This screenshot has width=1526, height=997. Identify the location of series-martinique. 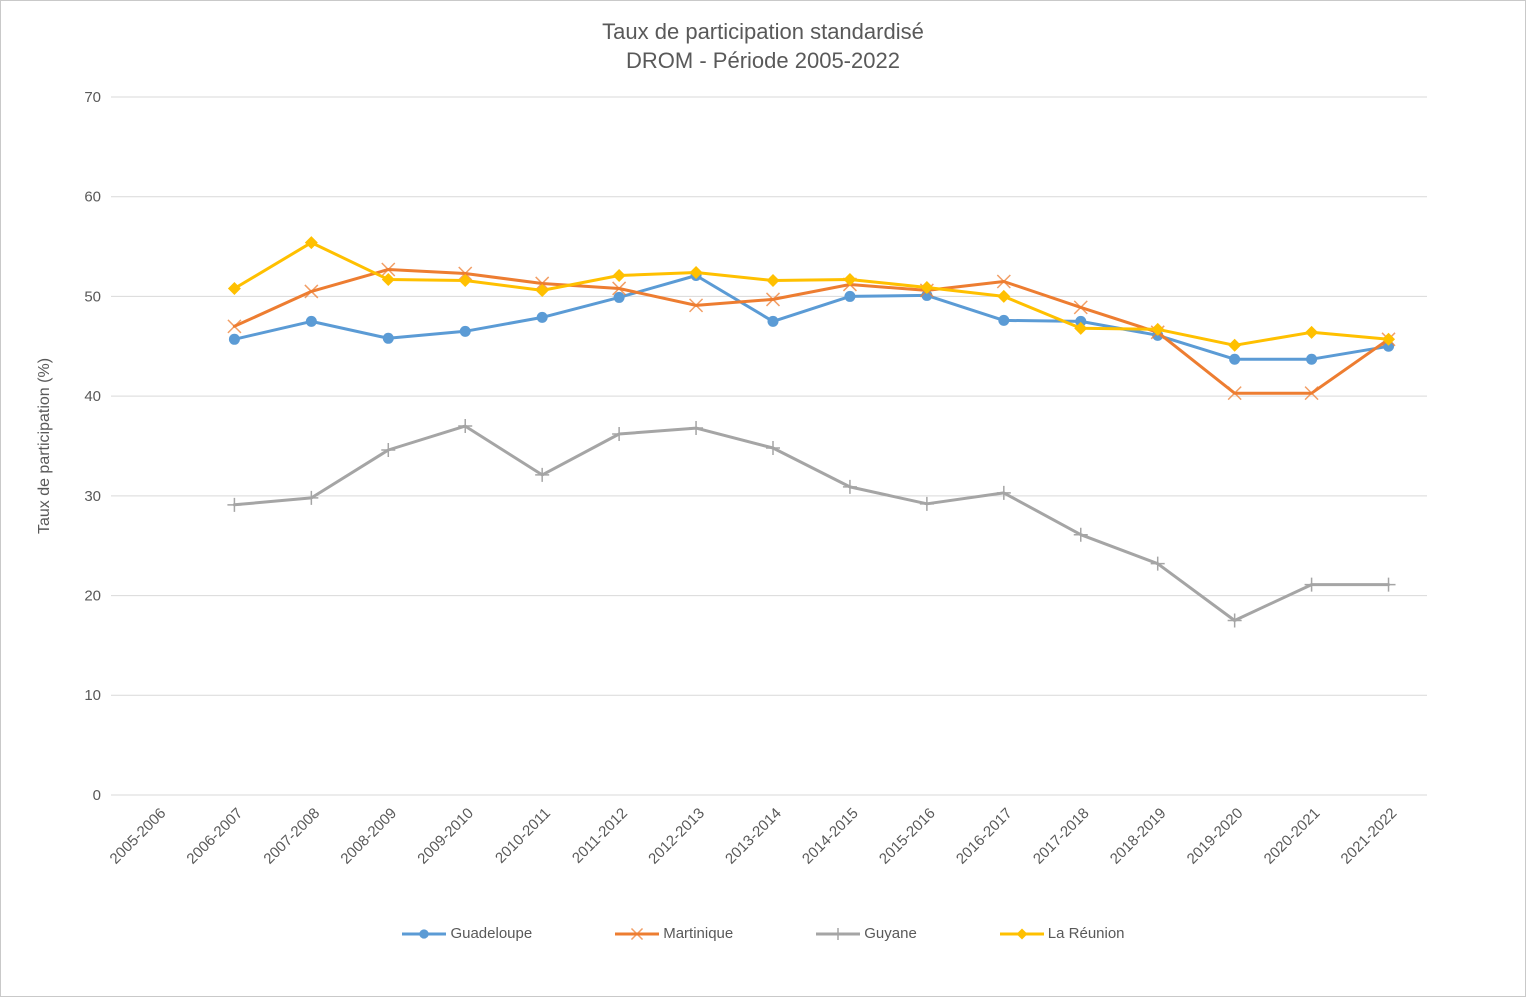
(811, 331).